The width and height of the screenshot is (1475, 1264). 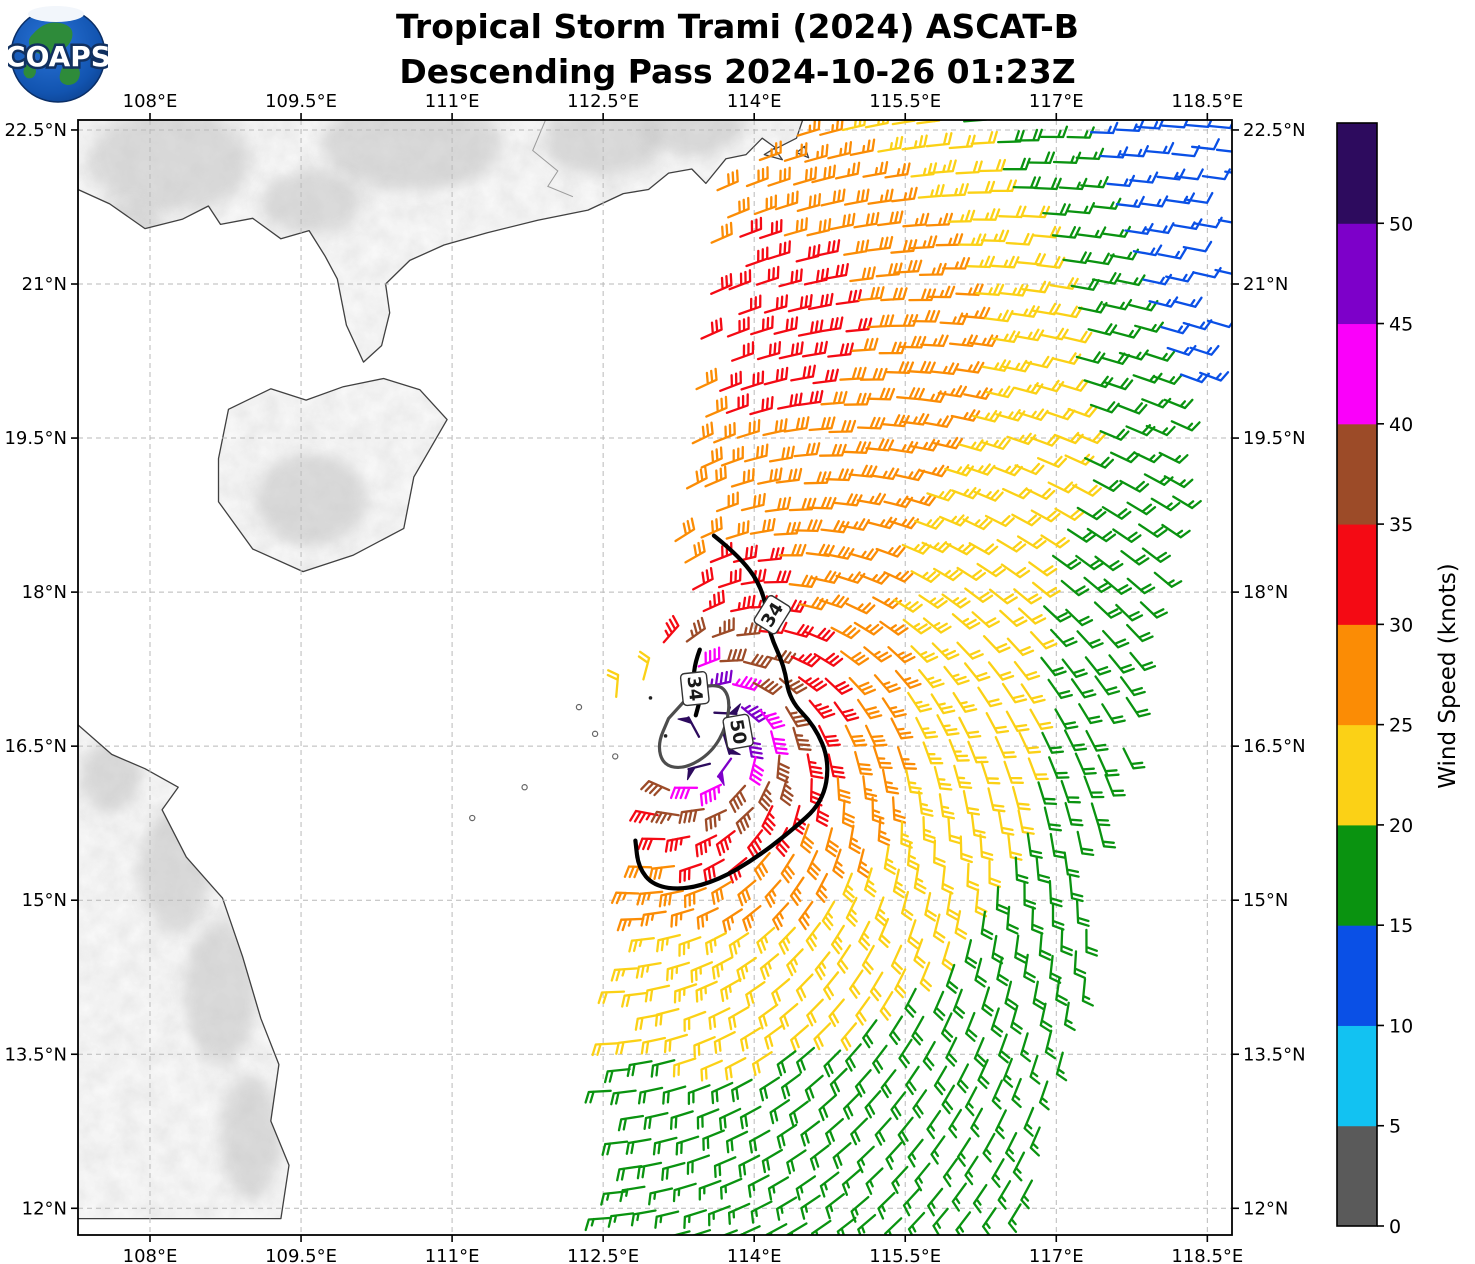 What do you see at coordinates (1274, 1054) in the screenshot?
I see `y-tick-label-right: 13.5°N` at bounding box center [1274, 1054].